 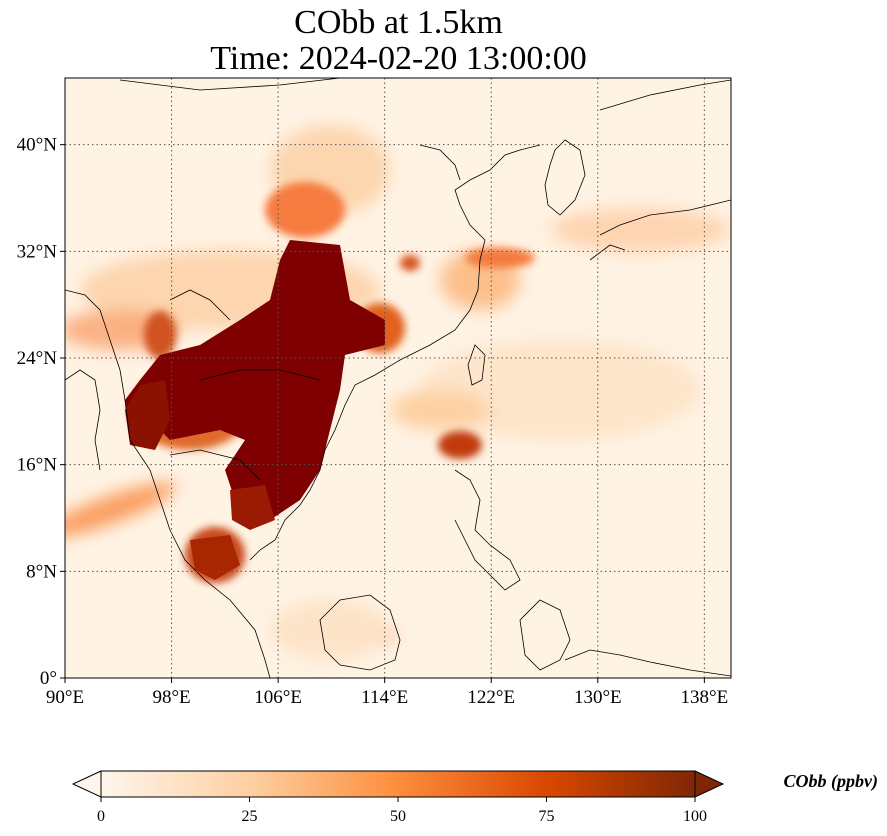 I want to click on colorbar-extend-min, so click(x=86, y=784).